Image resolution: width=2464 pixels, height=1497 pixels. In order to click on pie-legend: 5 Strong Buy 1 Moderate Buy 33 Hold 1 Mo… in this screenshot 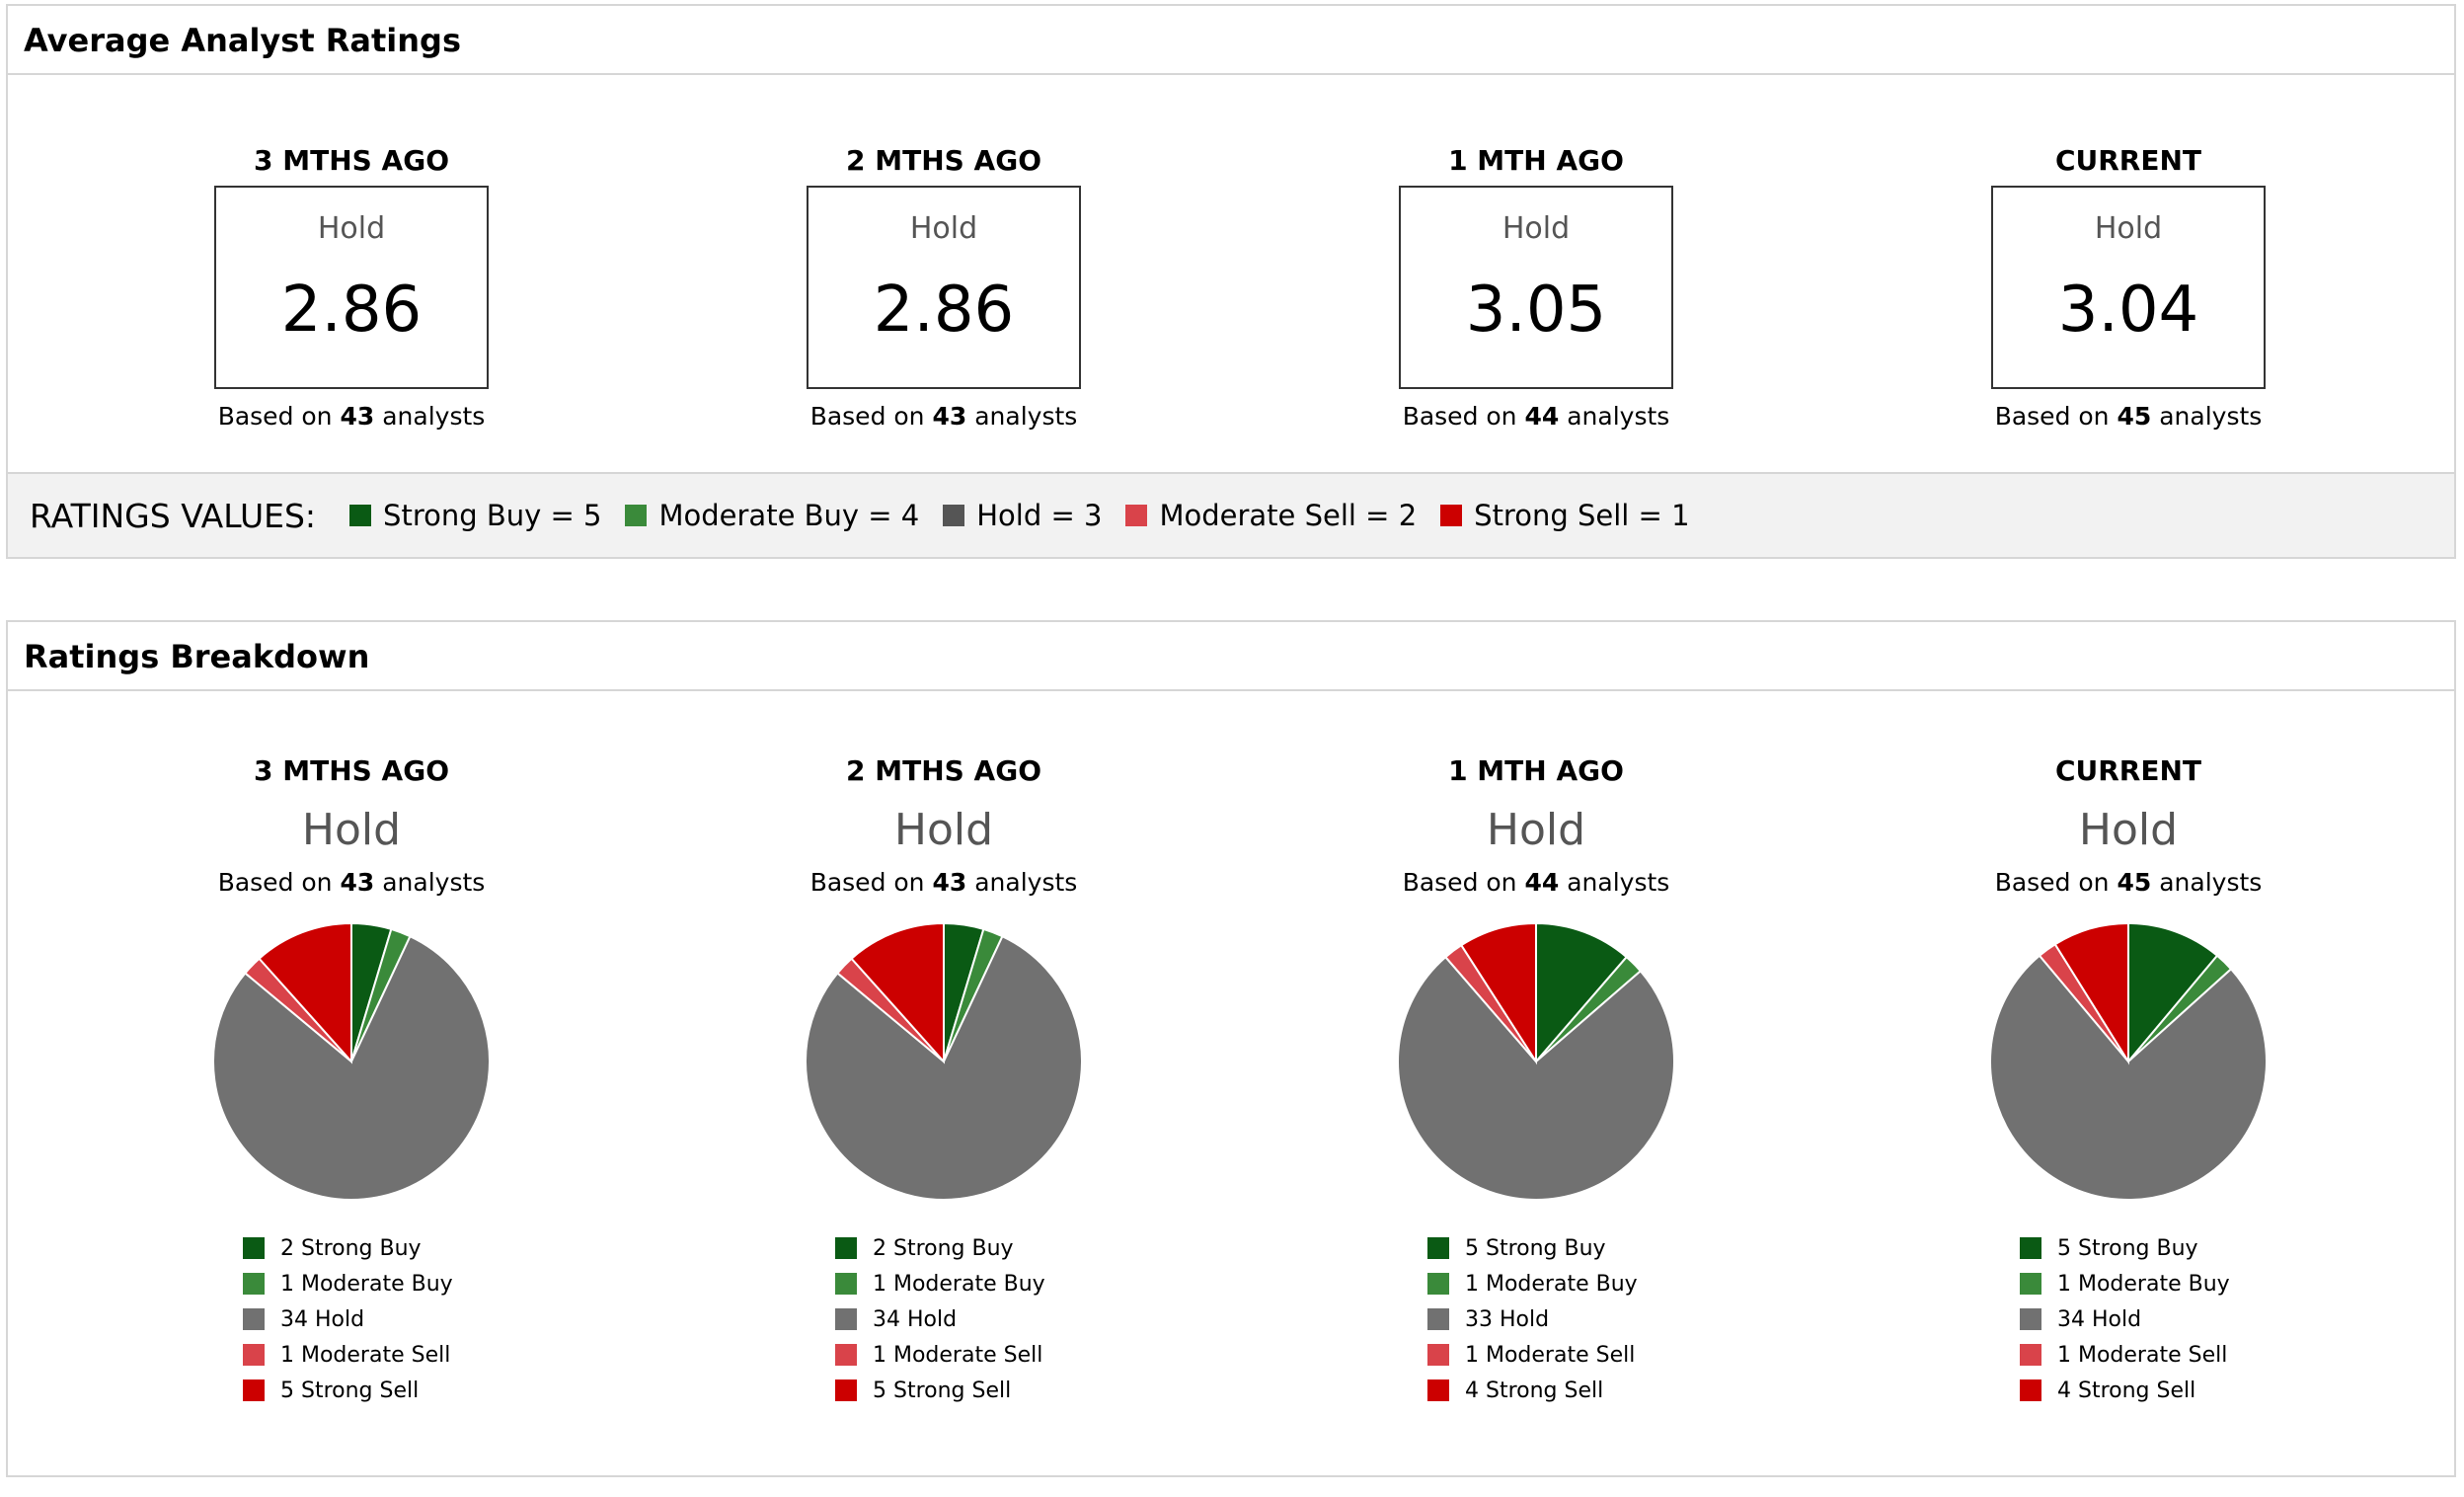, I will do `click(1536, 1319)`.